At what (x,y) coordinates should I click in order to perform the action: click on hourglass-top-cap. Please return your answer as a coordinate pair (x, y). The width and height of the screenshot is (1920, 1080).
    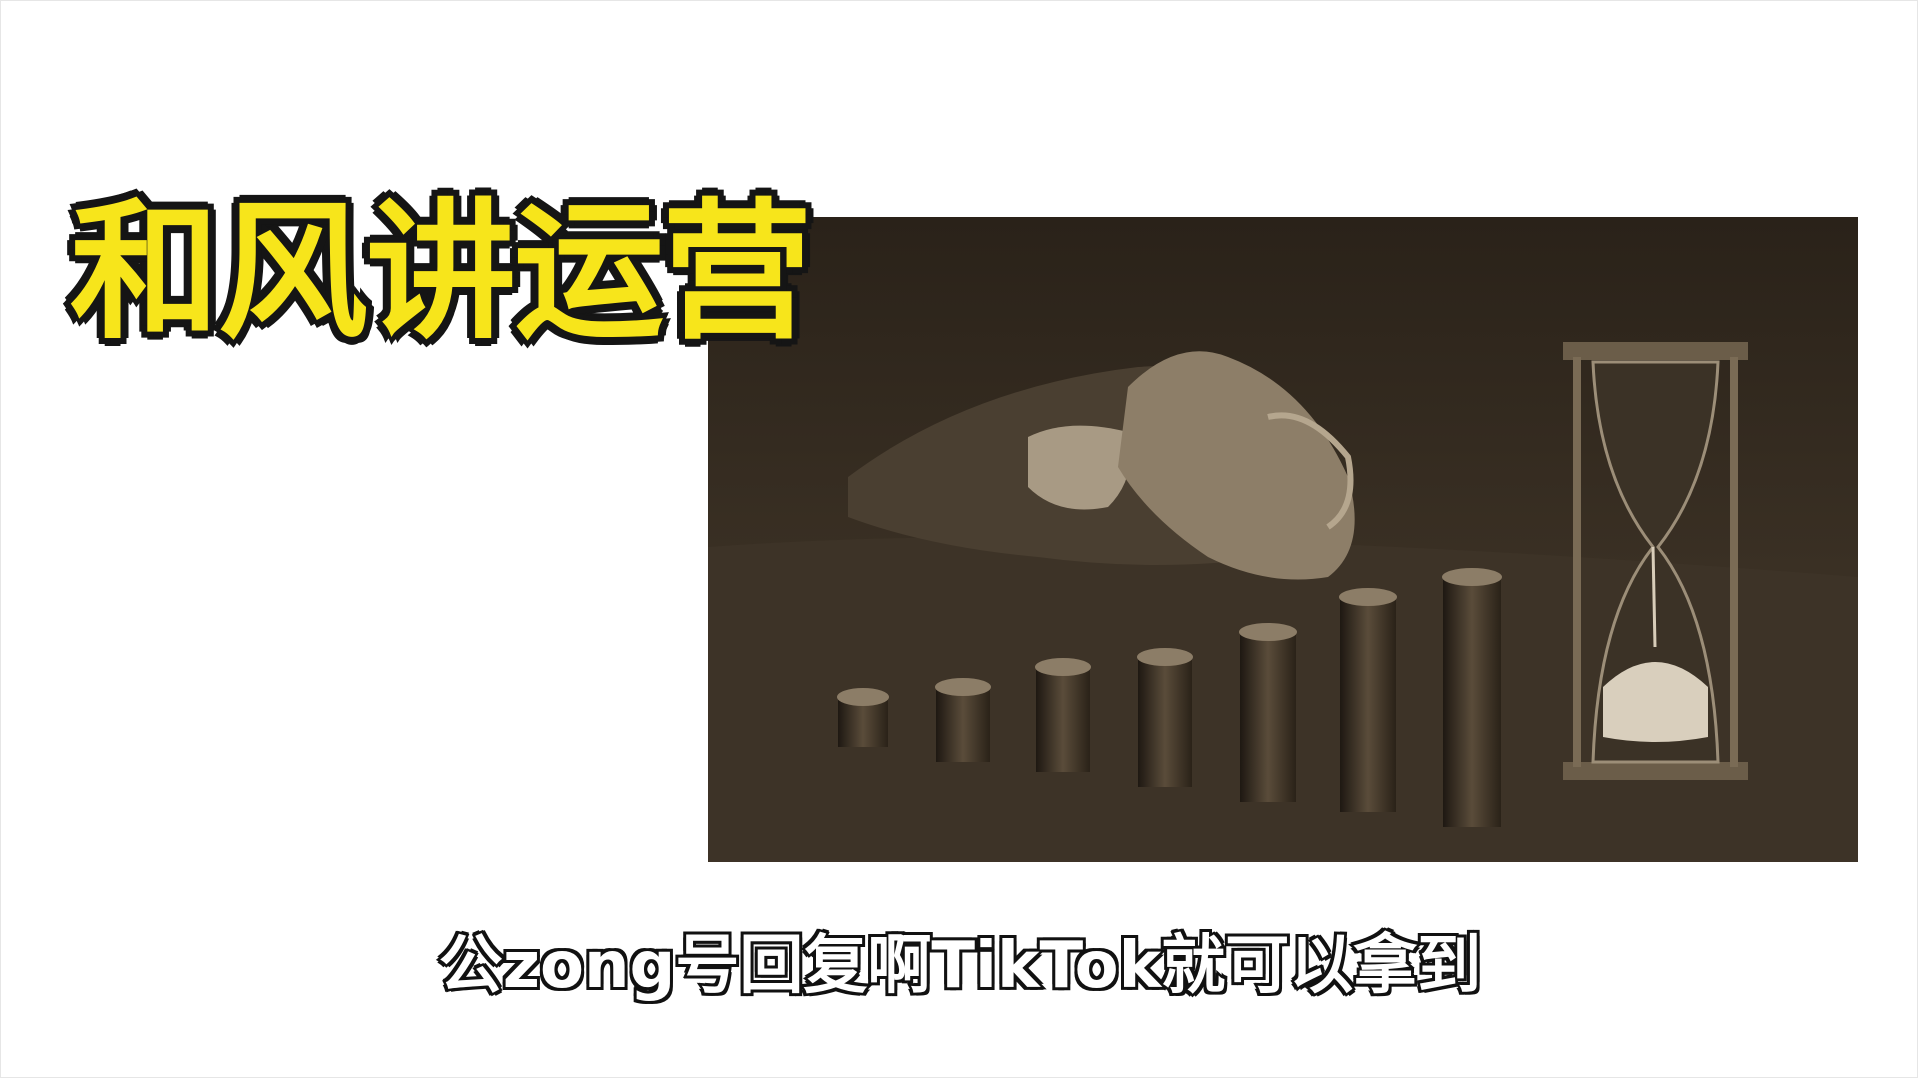
    Looking at the image, I should click on (1655, 351).